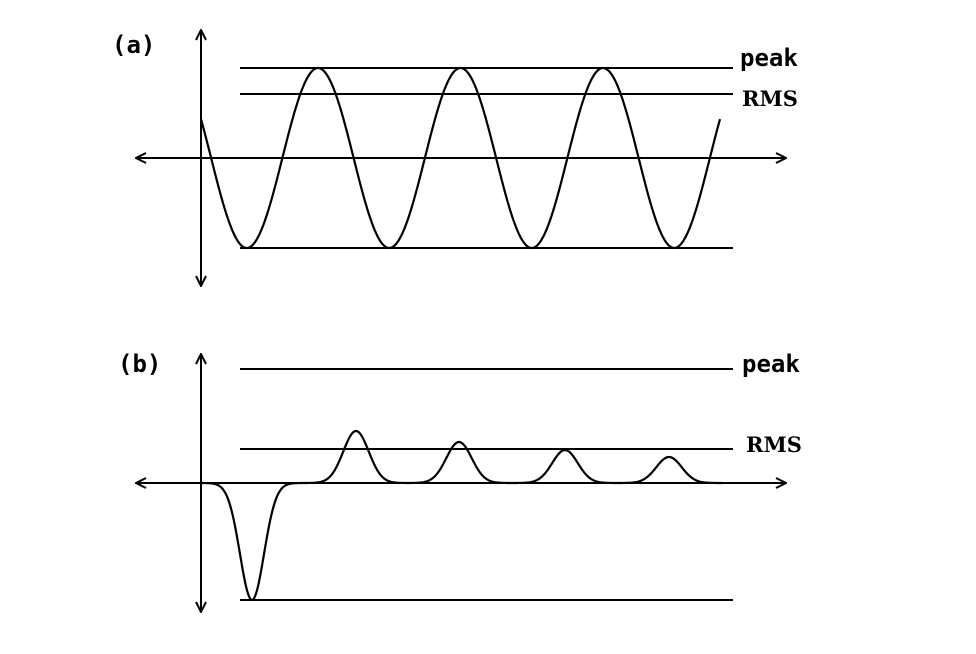 The width and height of the screenshot is (976, 654). I want to click on panel-a-rms-label: RMS, so click(770, 98).